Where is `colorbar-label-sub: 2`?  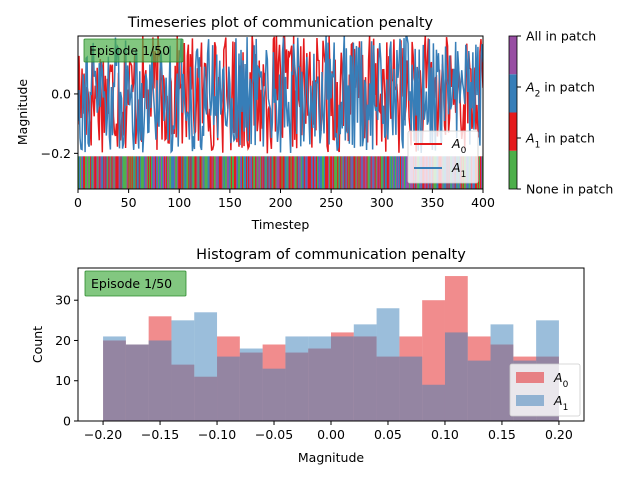
colorbar-label-sub: 2 is located at coordinates (538, 95).